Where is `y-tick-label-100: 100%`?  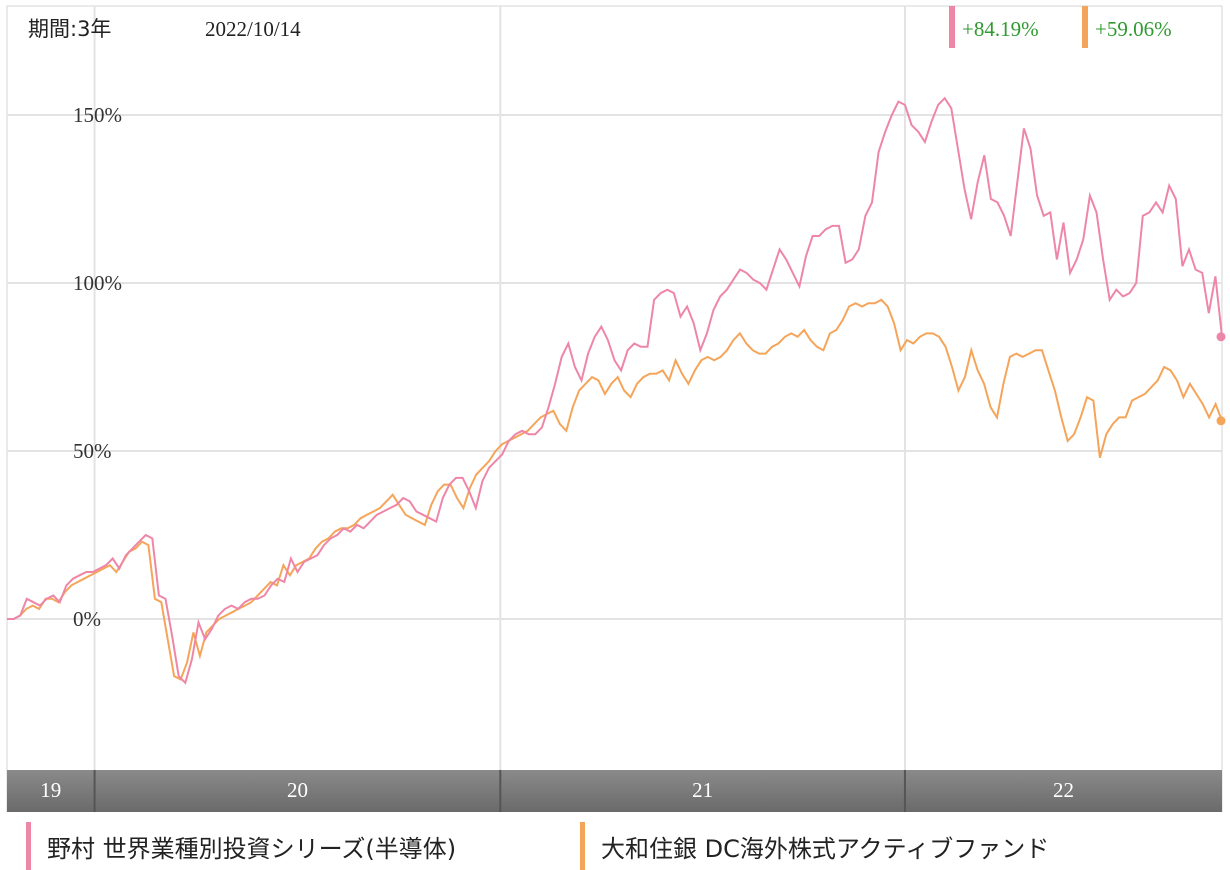
y-tick-label-100: 100% is located at coordinates (97, 283).